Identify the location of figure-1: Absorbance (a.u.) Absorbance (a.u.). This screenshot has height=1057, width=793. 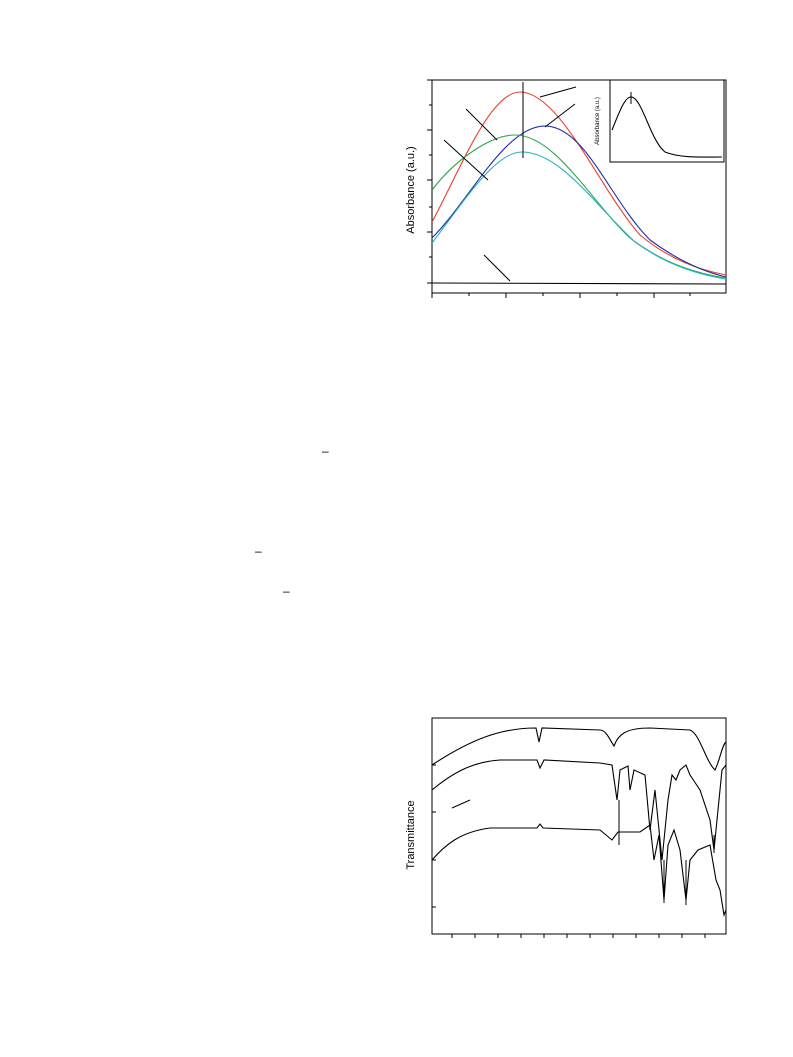
(566, 188).